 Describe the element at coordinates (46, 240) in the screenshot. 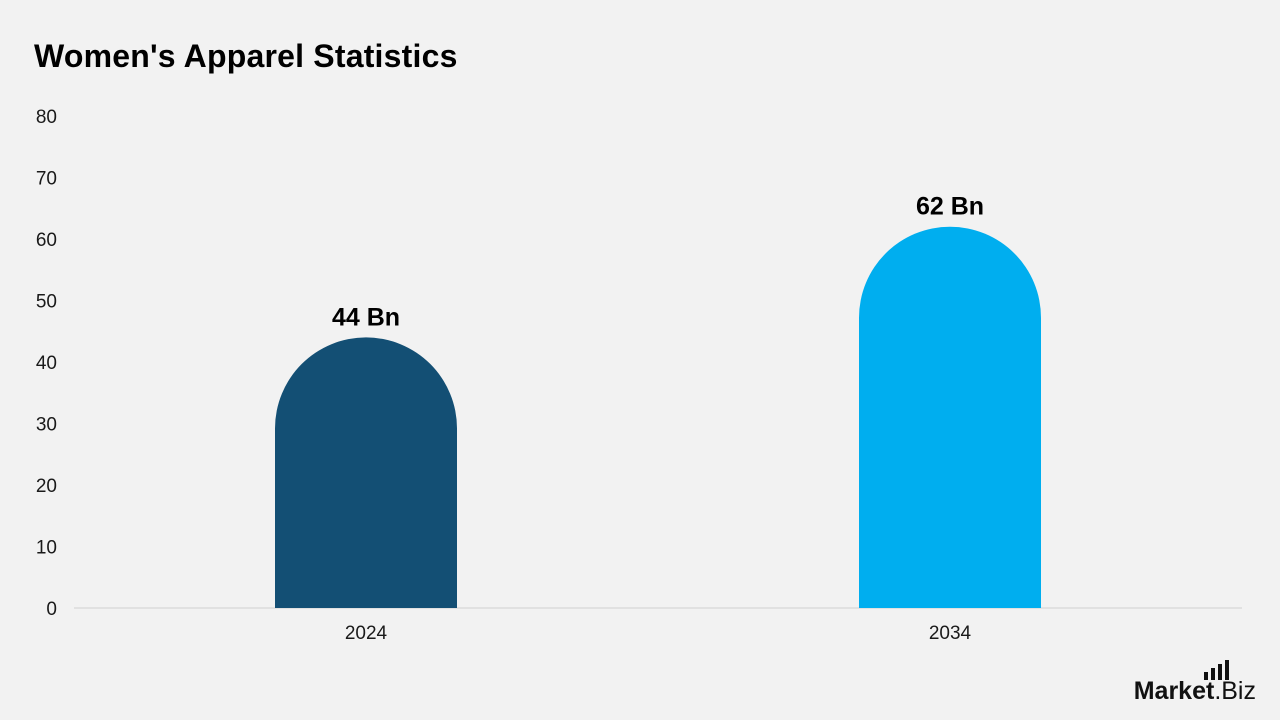

I see `y-tick-label: 60` at that location.